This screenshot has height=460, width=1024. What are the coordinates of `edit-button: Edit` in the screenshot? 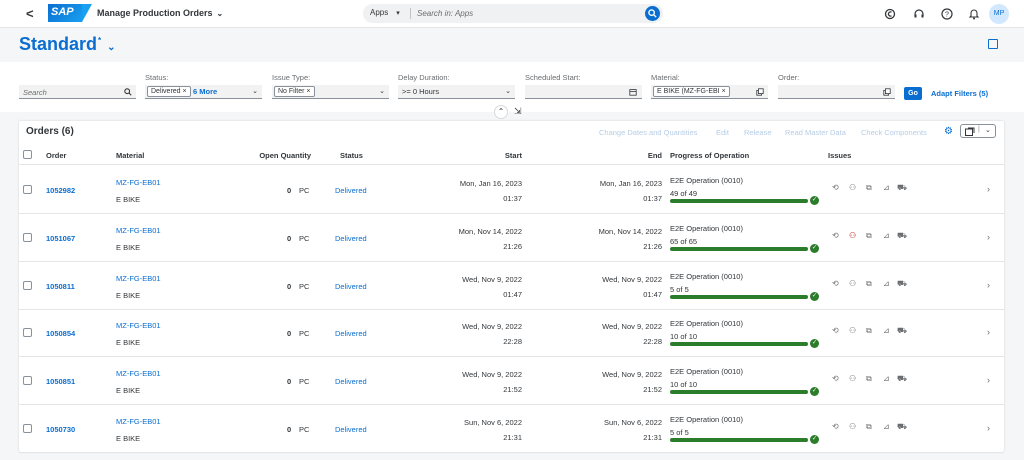 It's located at (722, 132).